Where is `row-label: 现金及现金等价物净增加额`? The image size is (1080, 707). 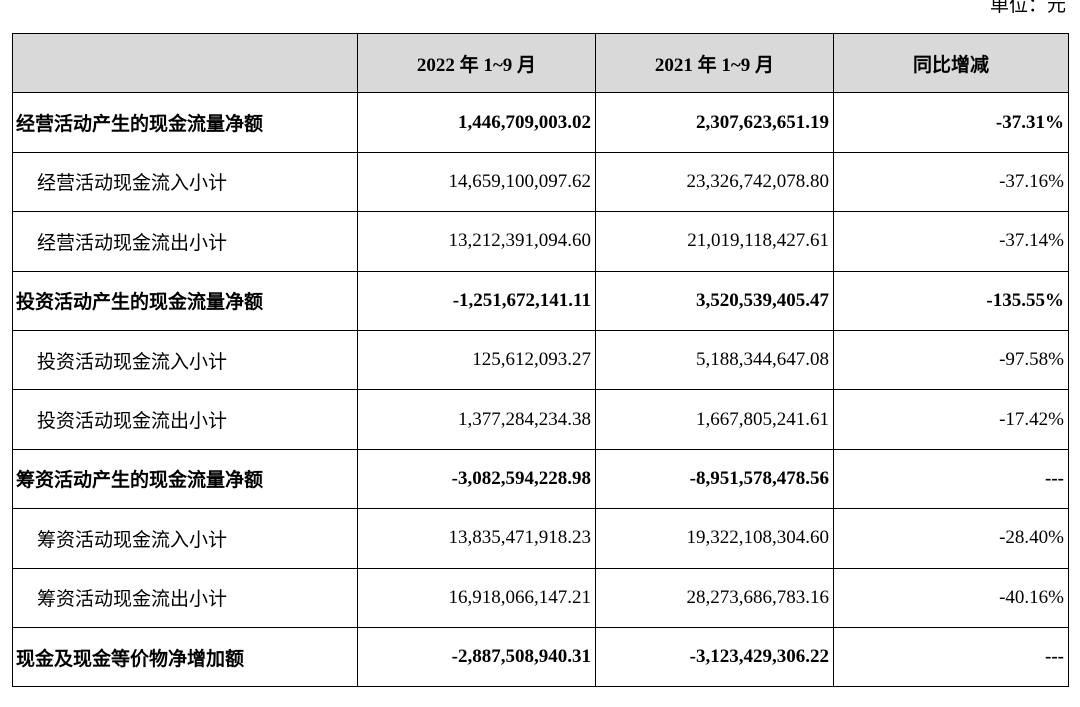 row-label: 现金及现金等价物净增加额 is located at coordinates (185, 657).